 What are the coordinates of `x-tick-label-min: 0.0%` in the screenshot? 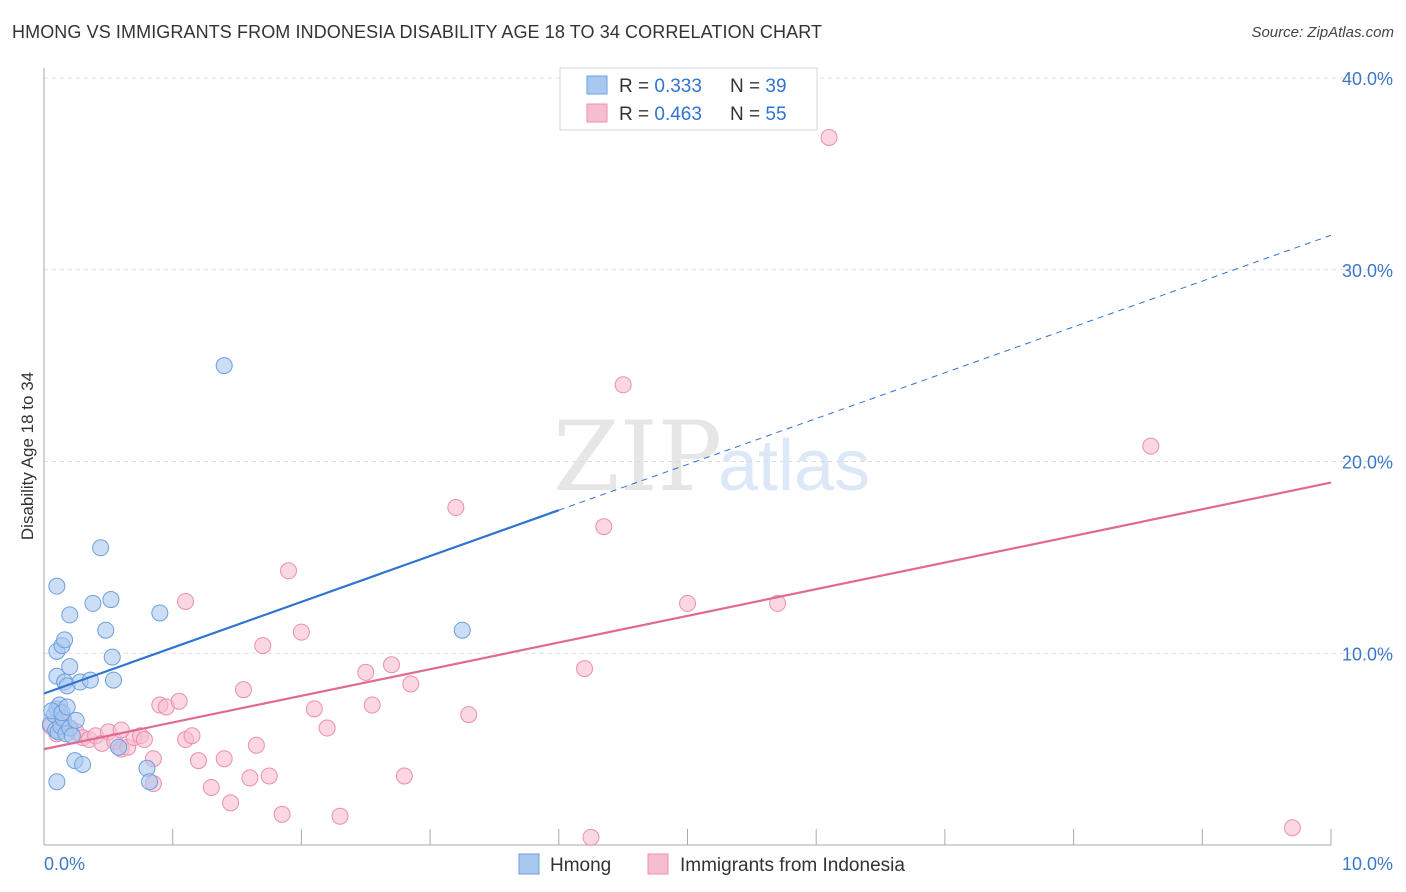 It's located at (64, 864).